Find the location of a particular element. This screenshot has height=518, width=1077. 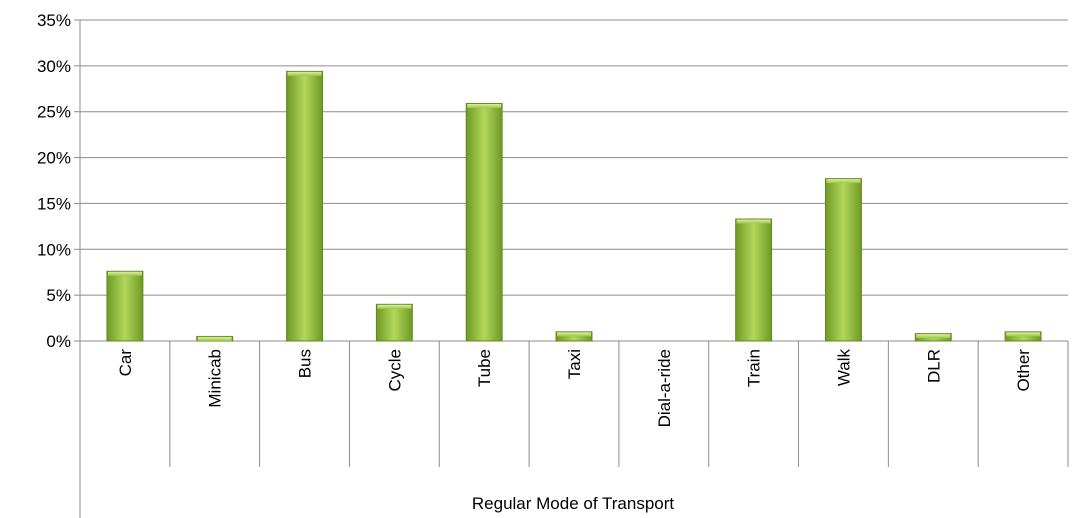

y-tick-label: 25% is located at coordinates (54, 112).